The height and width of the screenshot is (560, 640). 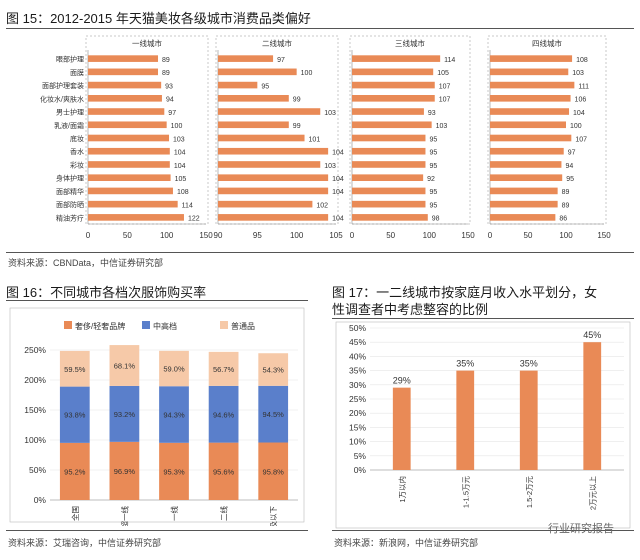 What do you see at coordinates (274, 370) in the screenshot?
I see `fig16-value-label: 54.3%` at bounding box center [274, 370].